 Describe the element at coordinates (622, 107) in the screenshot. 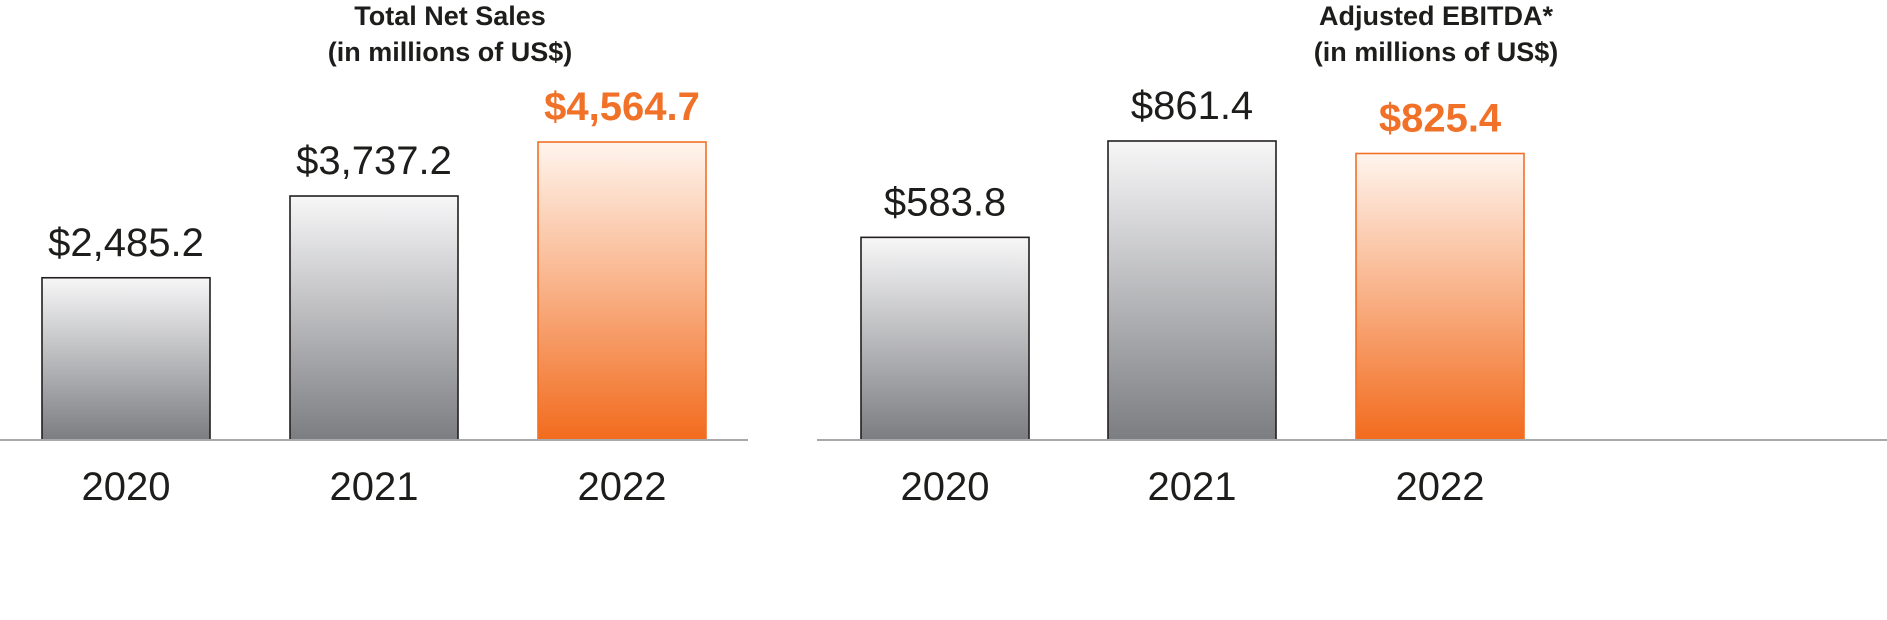

I see `net-sales-value-label-2022: $4,564.7` at that location.